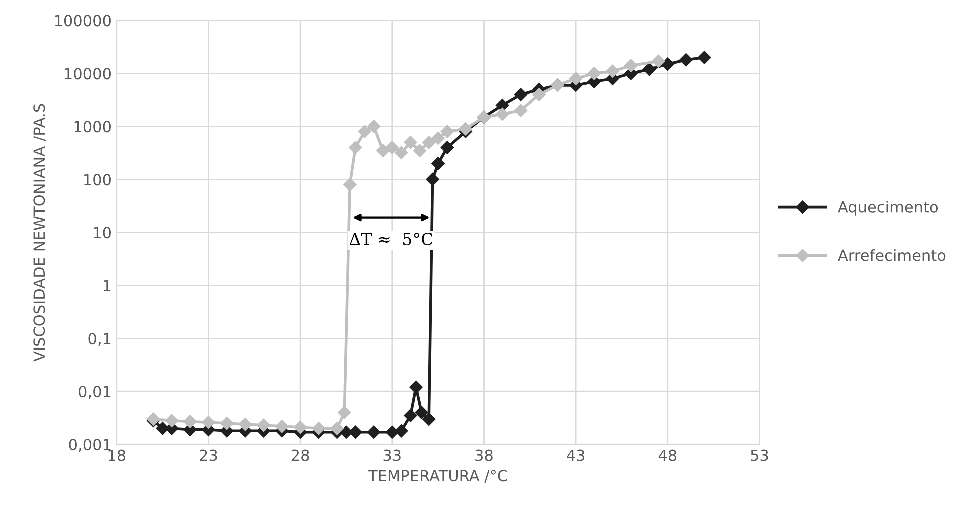  Describe the element at coordinates (40, 233) in the screenshot. I see `y-axis-title: VISCOSIDADE NEWTONIANA /PA.S` at that location.